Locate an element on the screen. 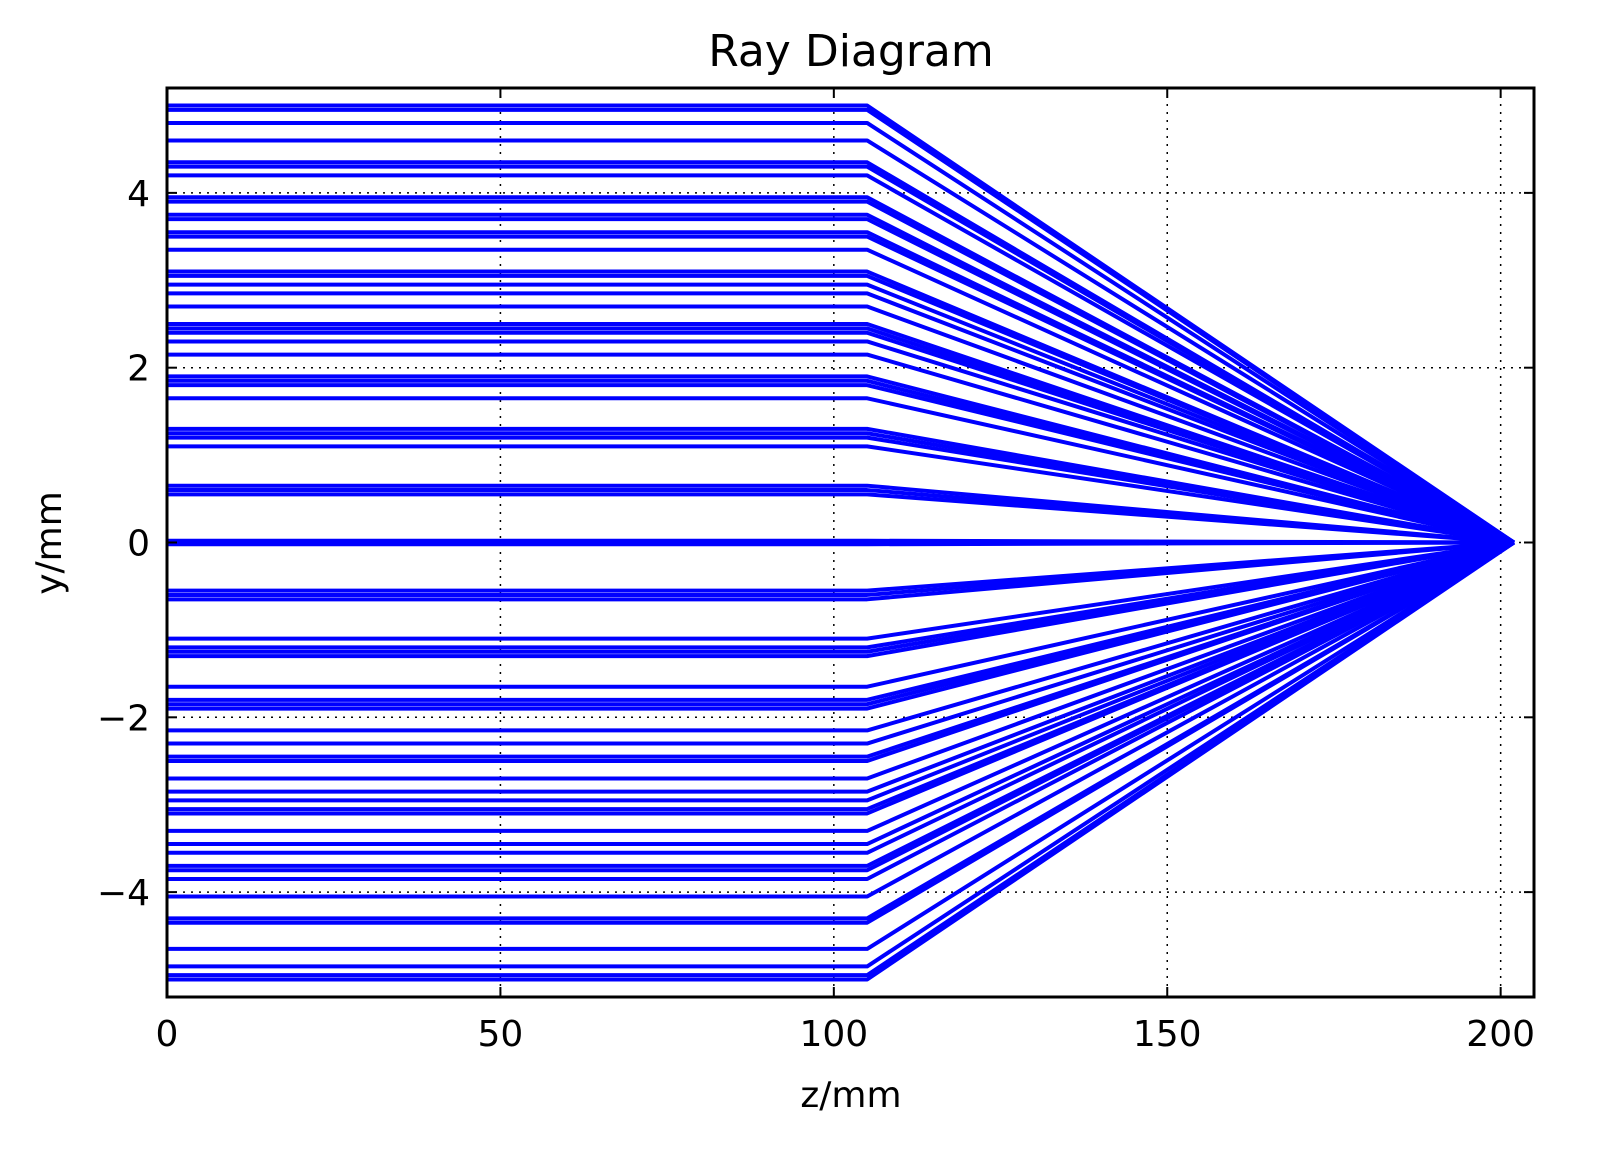 This screenshot has width=1601, height=1170. y-tick-label: −4 is located at coordinates (123, 893).